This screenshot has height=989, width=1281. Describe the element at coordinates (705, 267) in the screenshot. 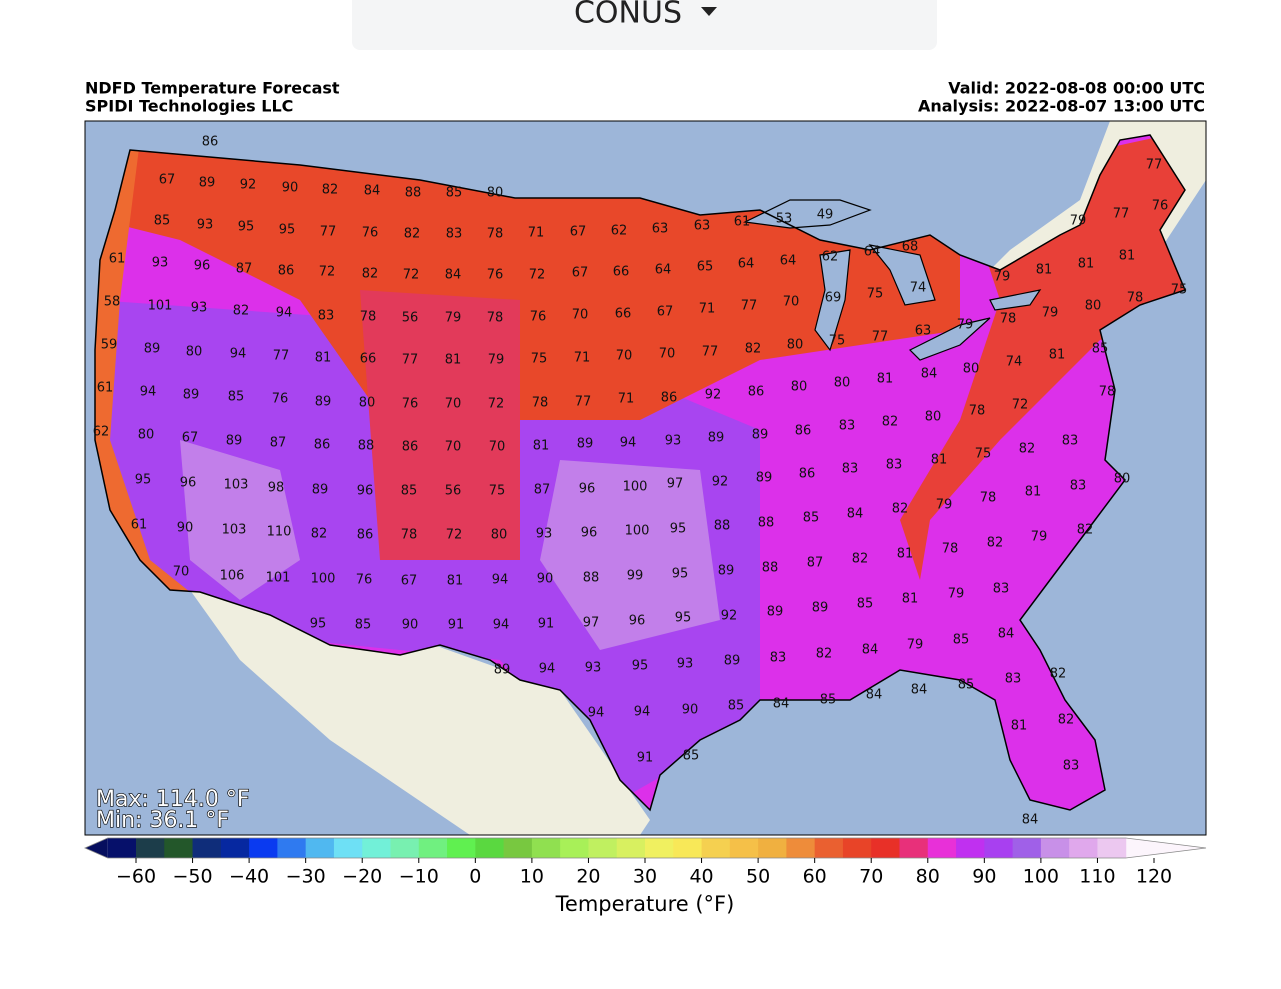

I see `station-temperature: 65` at that location.